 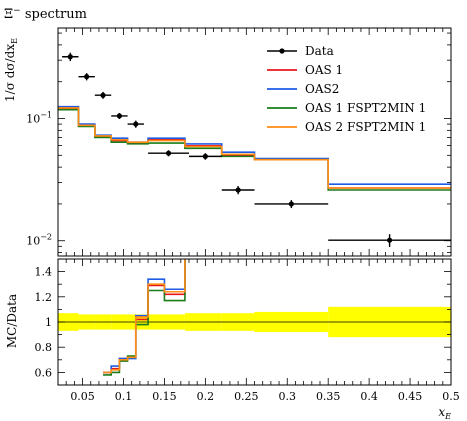 What do you see at coordinates (44, 372) in the screenshot?
I see `ratio-y-tick-label: 0.6` at bounding box center [44, 372].